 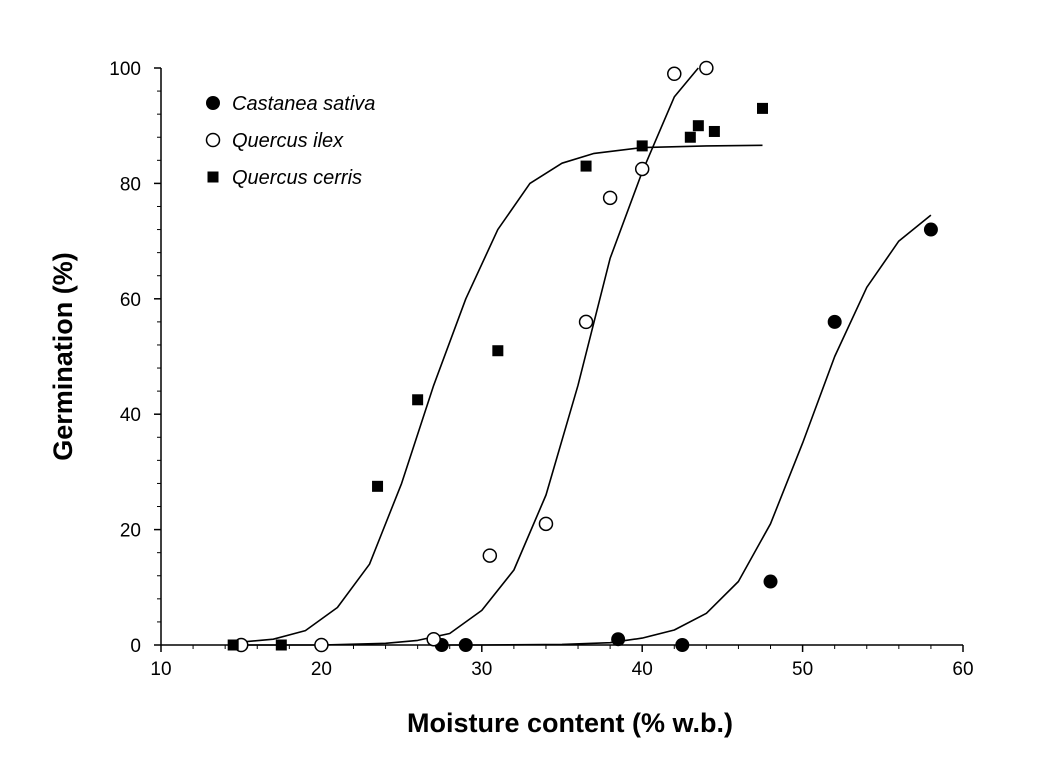 I want to click on legend-label-castanea-sativa: Castanea sativa, so click(x=303, y=104).